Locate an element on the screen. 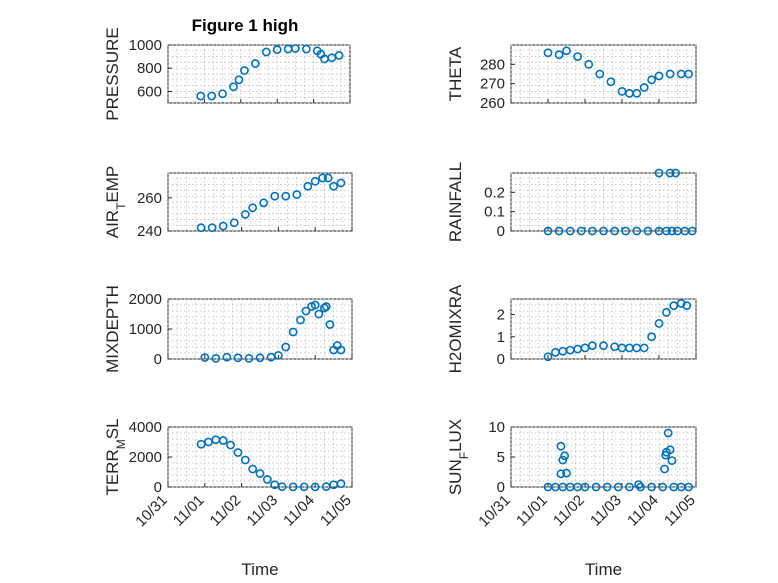 This screenshot has width=778, height=583. y-tick-label: 1 is located at coordinates (501, 337).